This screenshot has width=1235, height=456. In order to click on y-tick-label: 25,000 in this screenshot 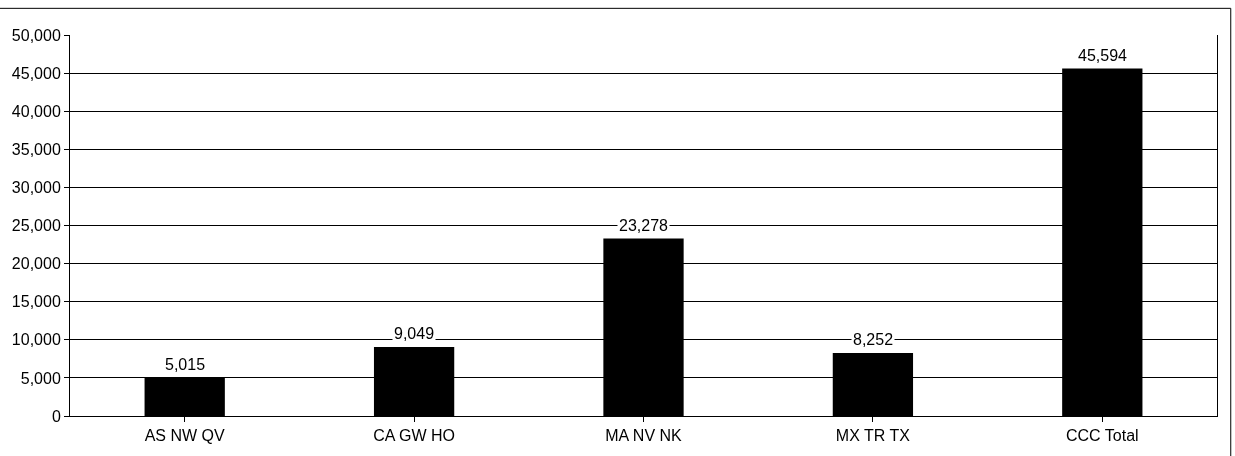, I will do `click(36, 226)`.